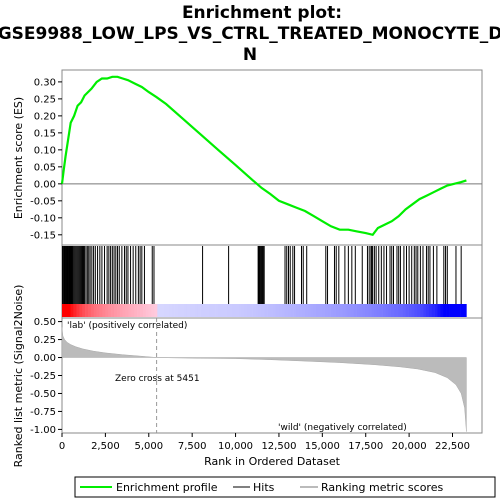  What do you see at coordinates (43, 376) in the screenshot?
I see `rank-y-tick-label: -0.25` at bounding box center [43, 376].